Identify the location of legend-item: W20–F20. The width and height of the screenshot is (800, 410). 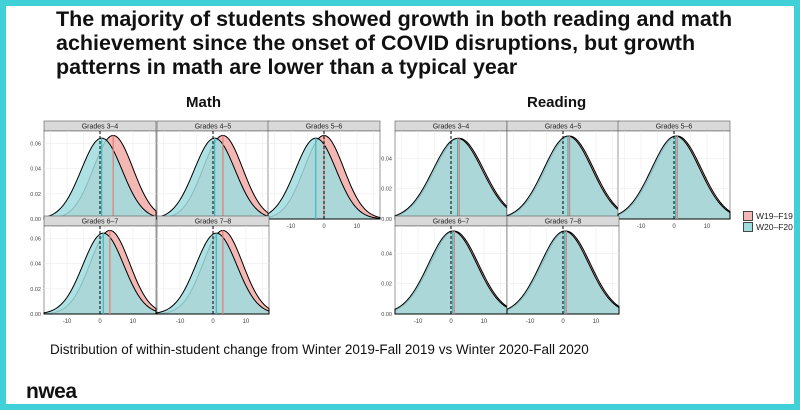
(768, 226).